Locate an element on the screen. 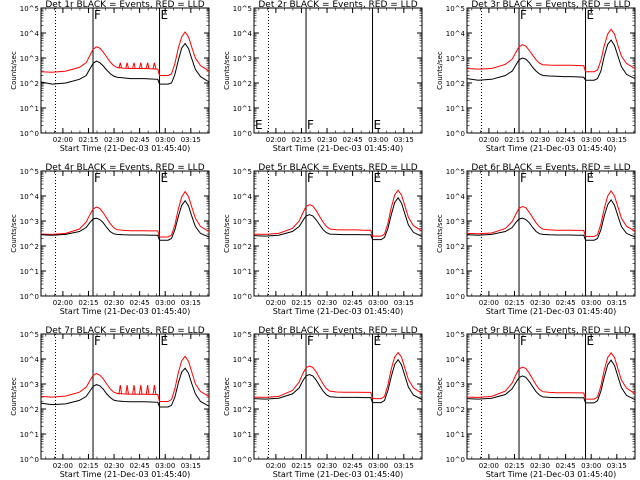 The image size is (640, 480). panel-title: Det 6r BLACK = Events, RED = LLD is located at coordinates (550, 168).